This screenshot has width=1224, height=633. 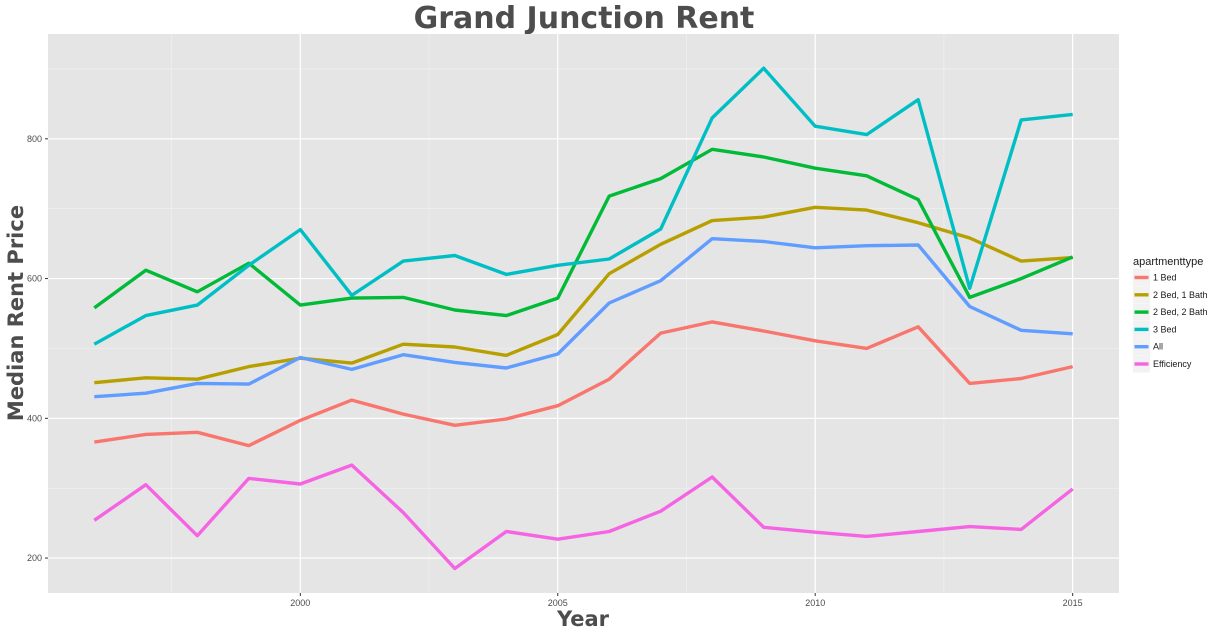 What do you see at coordinates (34, 139) in the screenshot?
I see `y-tick-label: 800` at bounding box center [34, 139].